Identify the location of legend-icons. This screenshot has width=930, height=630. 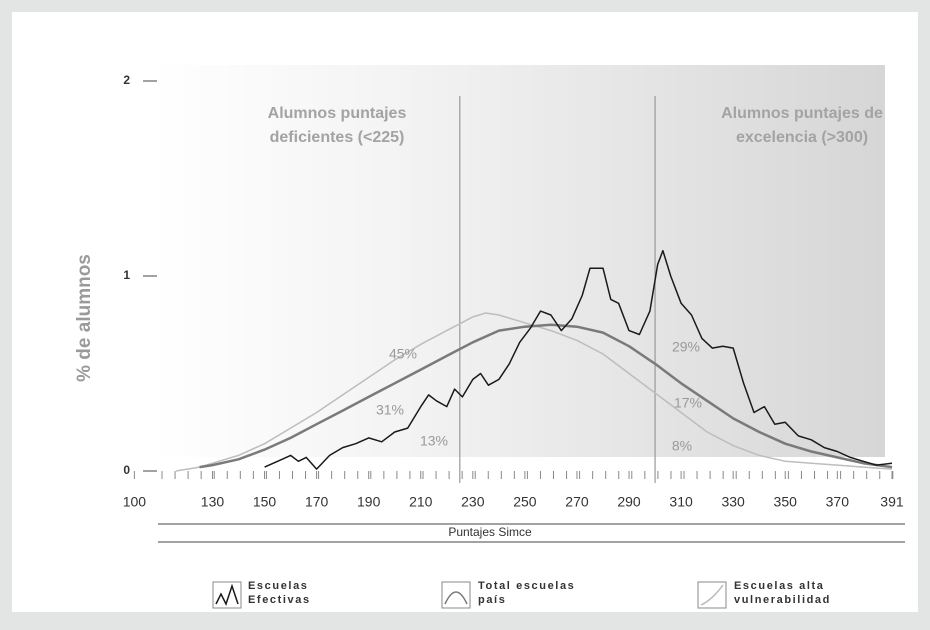
(469, 595).